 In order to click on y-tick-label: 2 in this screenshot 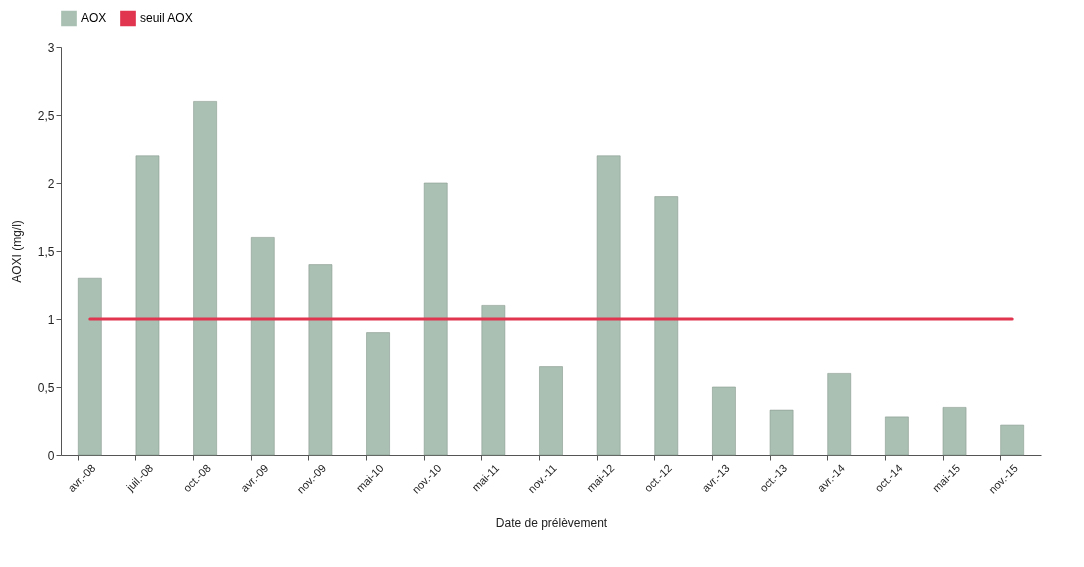, I will do `click(51, 183)`.